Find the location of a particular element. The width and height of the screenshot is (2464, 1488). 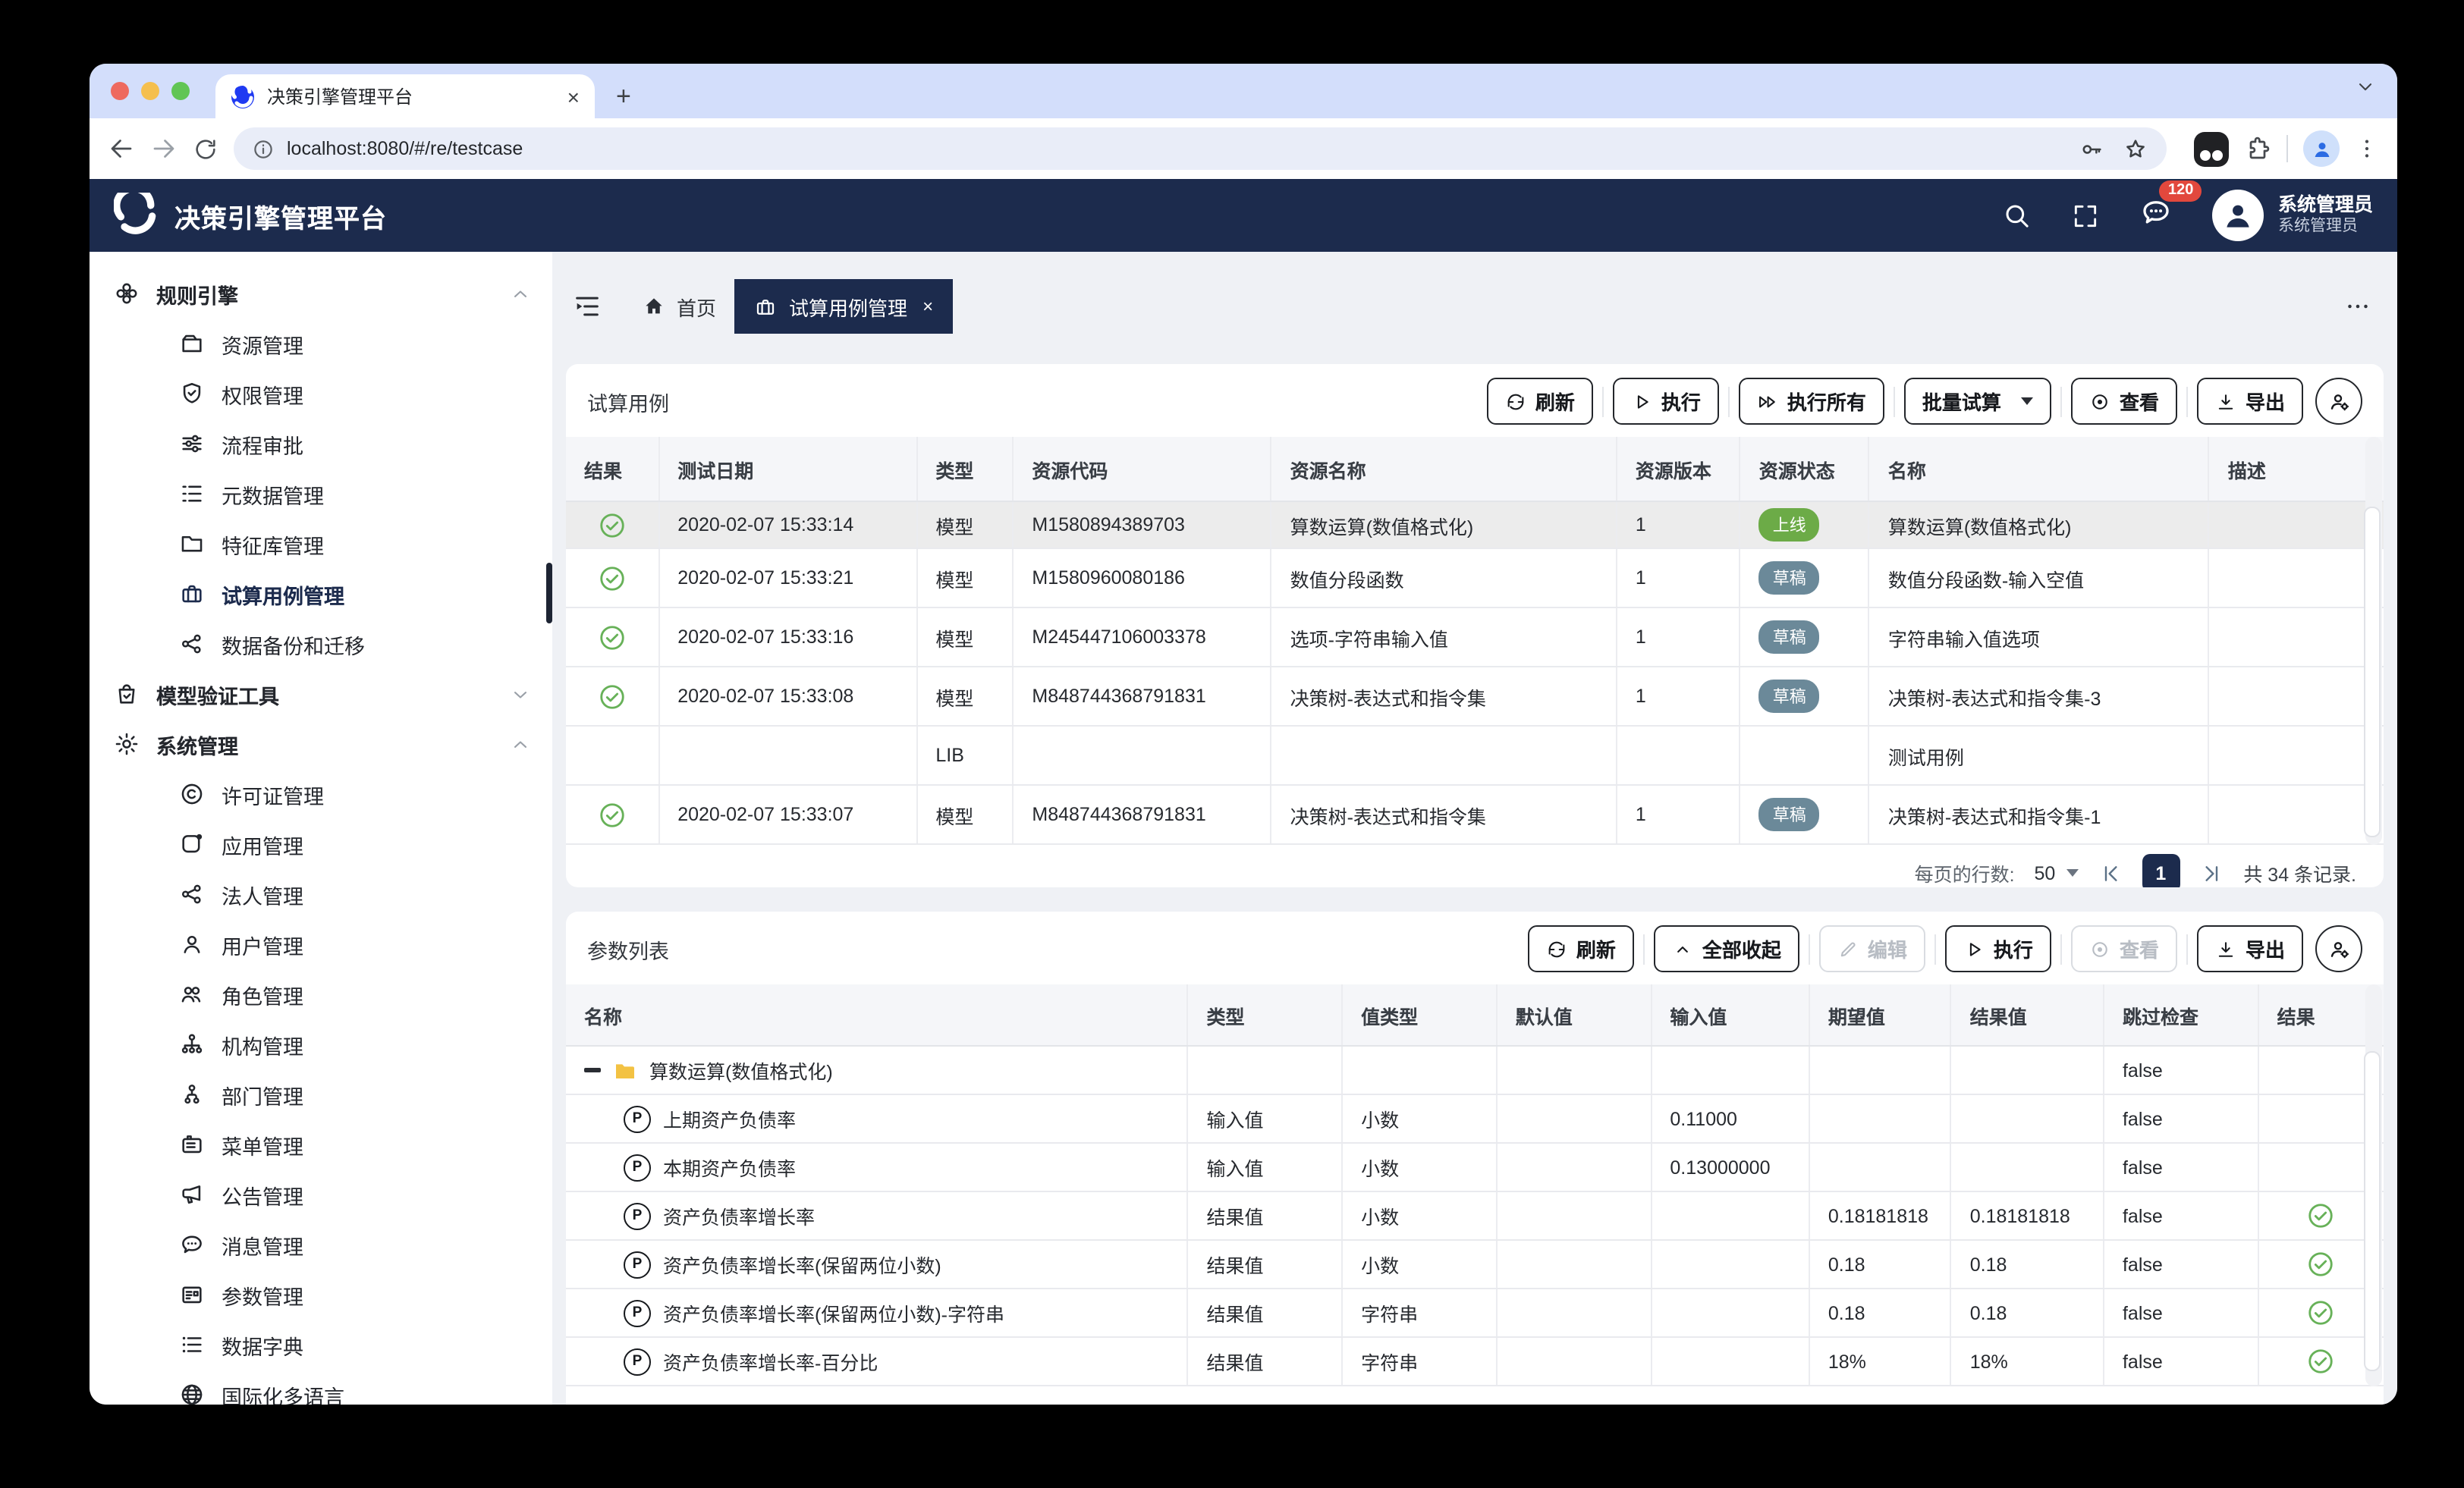

last-page-button is located at coordinates (2211, 873).